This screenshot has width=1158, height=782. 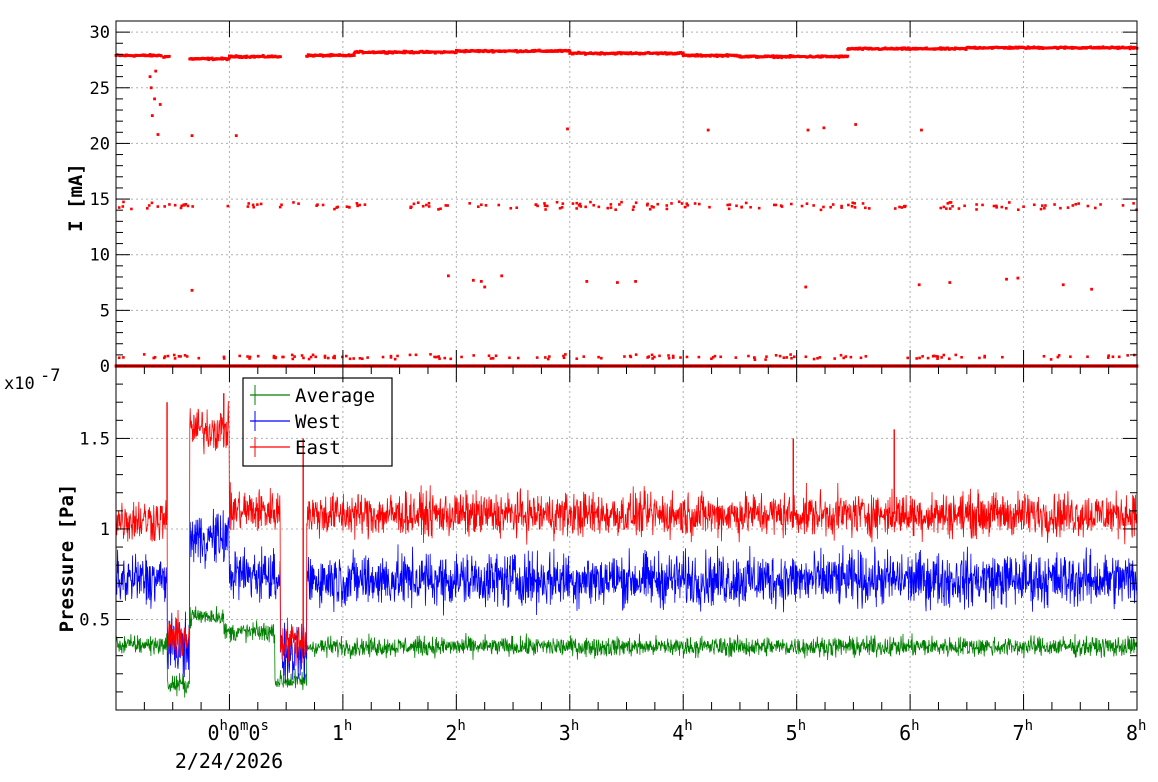 What do you see at coordinates (67, 558) in the screenshot?
I see `y-axis-title: Pressure [Pa]` at bounding box center [67, 558].